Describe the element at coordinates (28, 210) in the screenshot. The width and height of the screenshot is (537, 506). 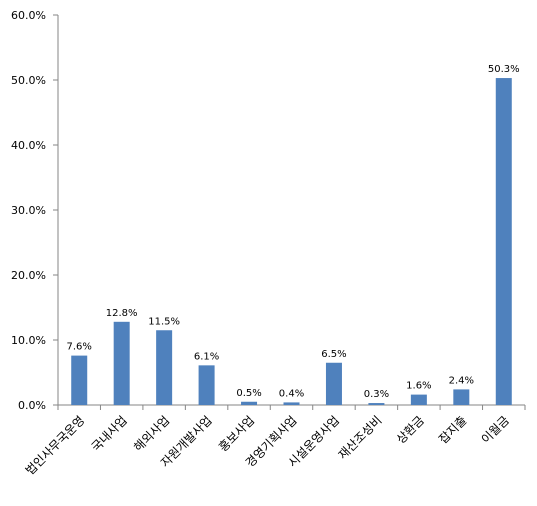
I see `y-tick-label: 30.0%` at that location.